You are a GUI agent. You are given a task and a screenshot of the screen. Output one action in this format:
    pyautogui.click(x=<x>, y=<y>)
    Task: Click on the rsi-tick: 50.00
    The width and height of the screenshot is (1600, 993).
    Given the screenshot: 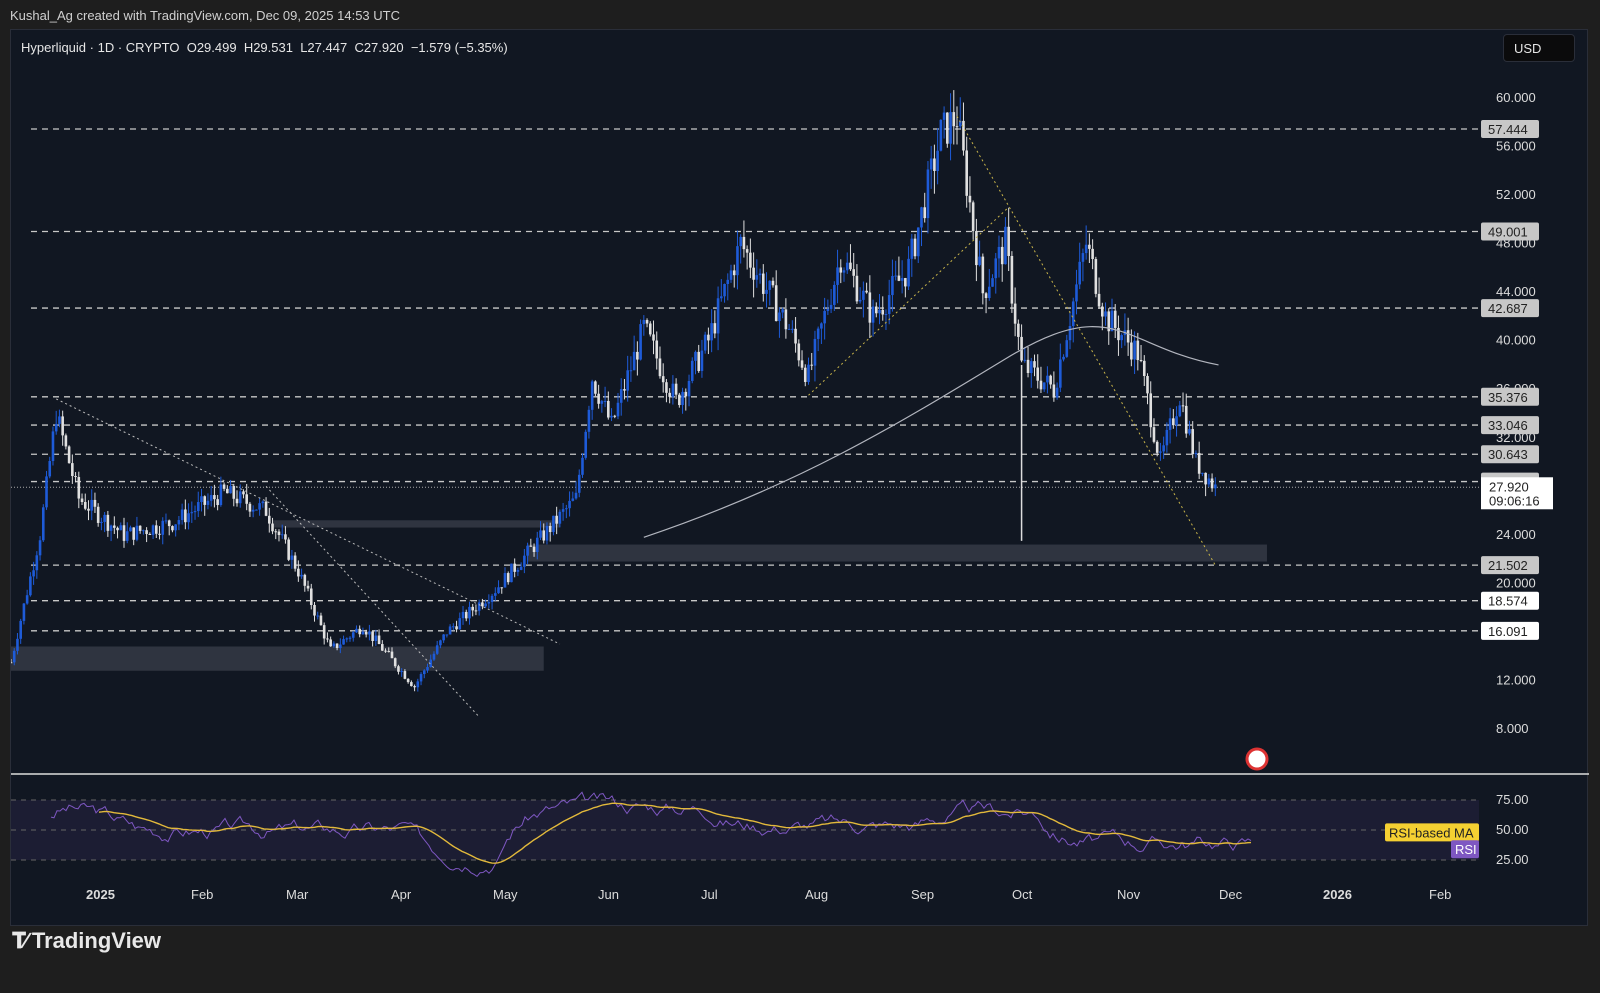 What is the action you would take?
    pyautogui.click(x=1512, y=829)
    